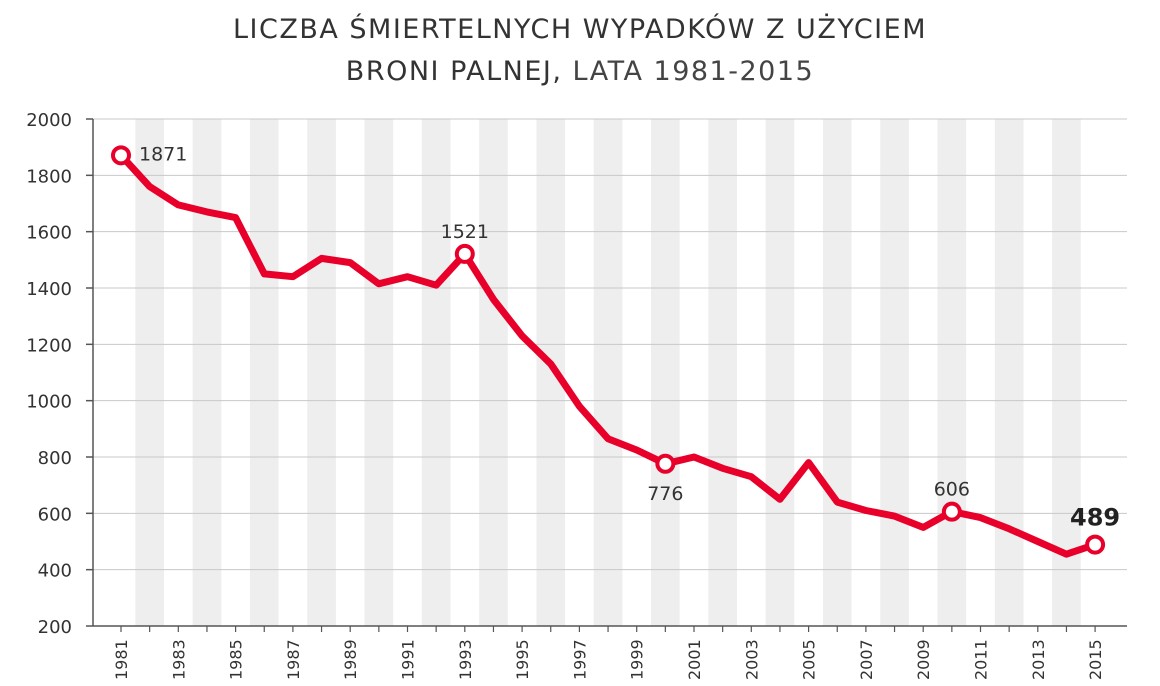 This screenshot has width=1160, height=686. What do you see at coordinates (665, 494) in the screenshot?
I see `data-label: 776` at bounding box center [665, 494].